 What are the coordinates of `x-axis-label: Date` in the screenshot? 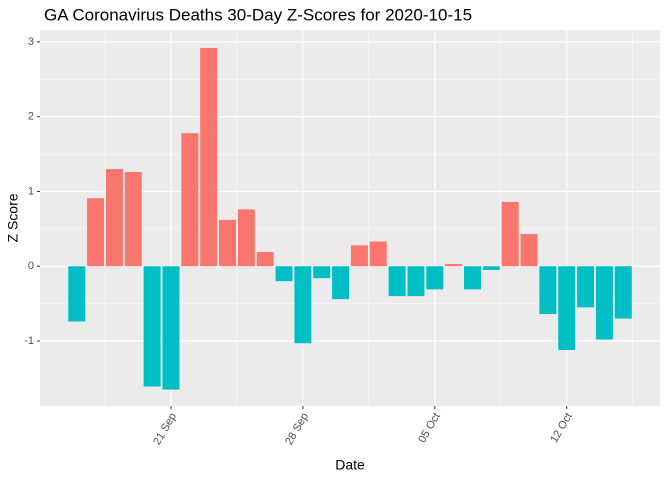 It's located at (350, 465).